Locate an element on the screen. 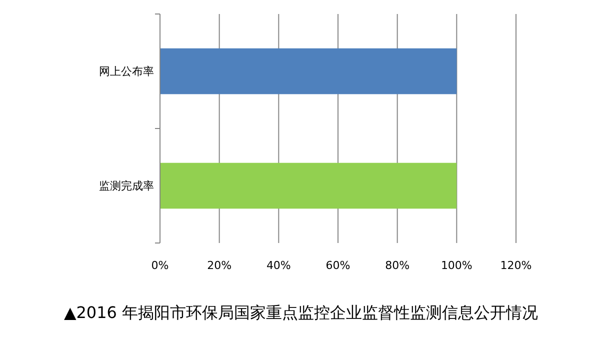 The height and width of the screenshot is (342, 602). x-tick-label: 40% is located at coordinates (278, 265).